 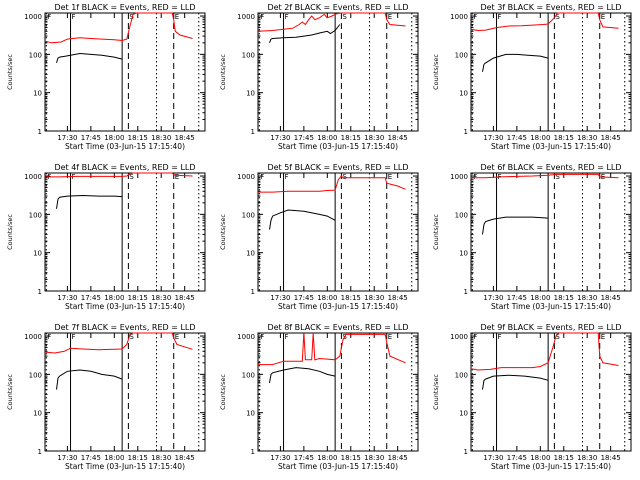 I want to click on panel-title: Det 8f BLACK = Events, RED = LLD, so click(x=337, y=327).